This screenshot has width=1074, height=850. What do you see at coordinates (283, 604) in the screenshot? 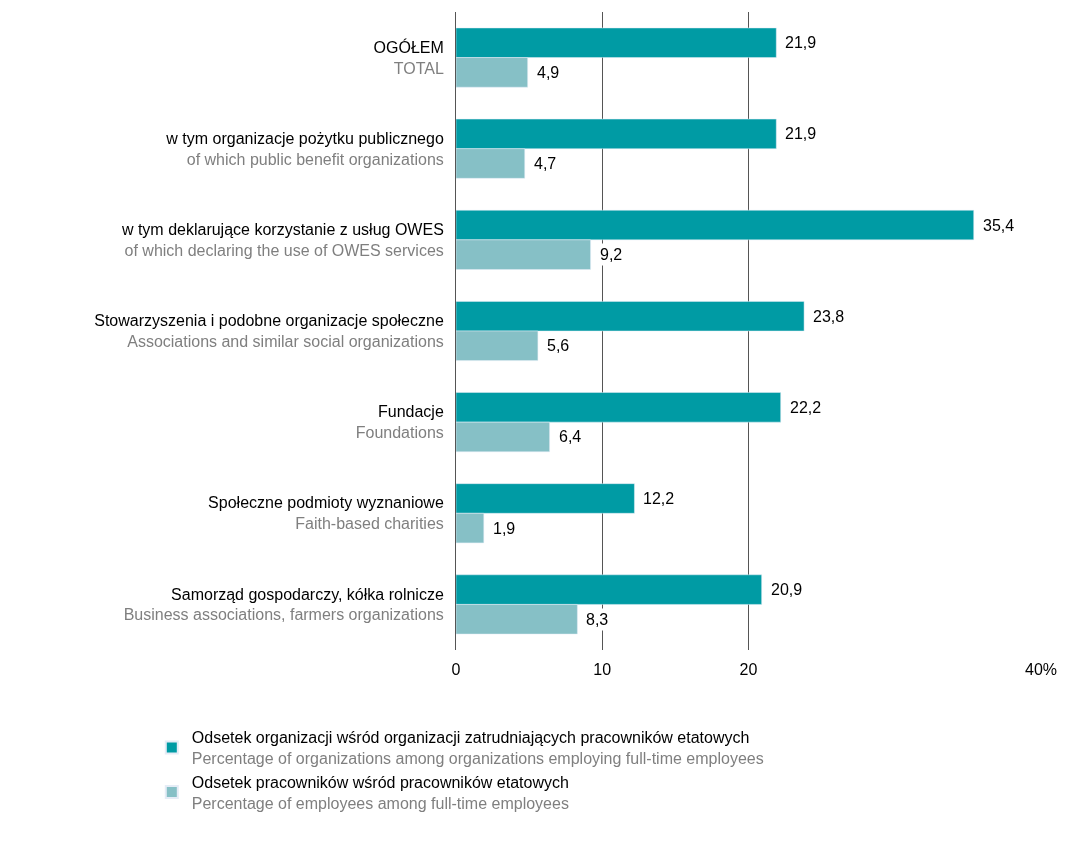
I see `y-tick-label: Samorząd gospodarczy, kółka rolnicze Business associations, farmers organizations` at bounding box center [283, 604].